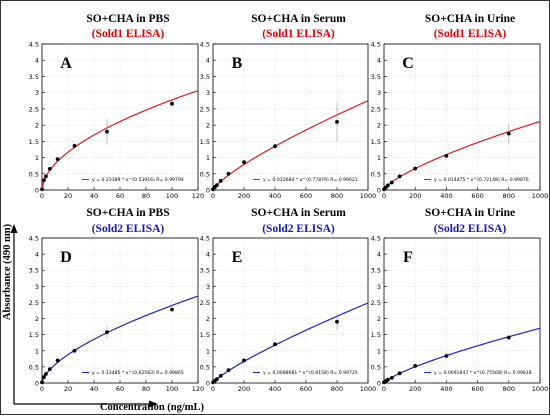 The height and width of the screenshot is (415, 550). I want to click on legend-equation: y = 0.13485 * x^(0.62583) R= 0.99865, so click(138, 373).